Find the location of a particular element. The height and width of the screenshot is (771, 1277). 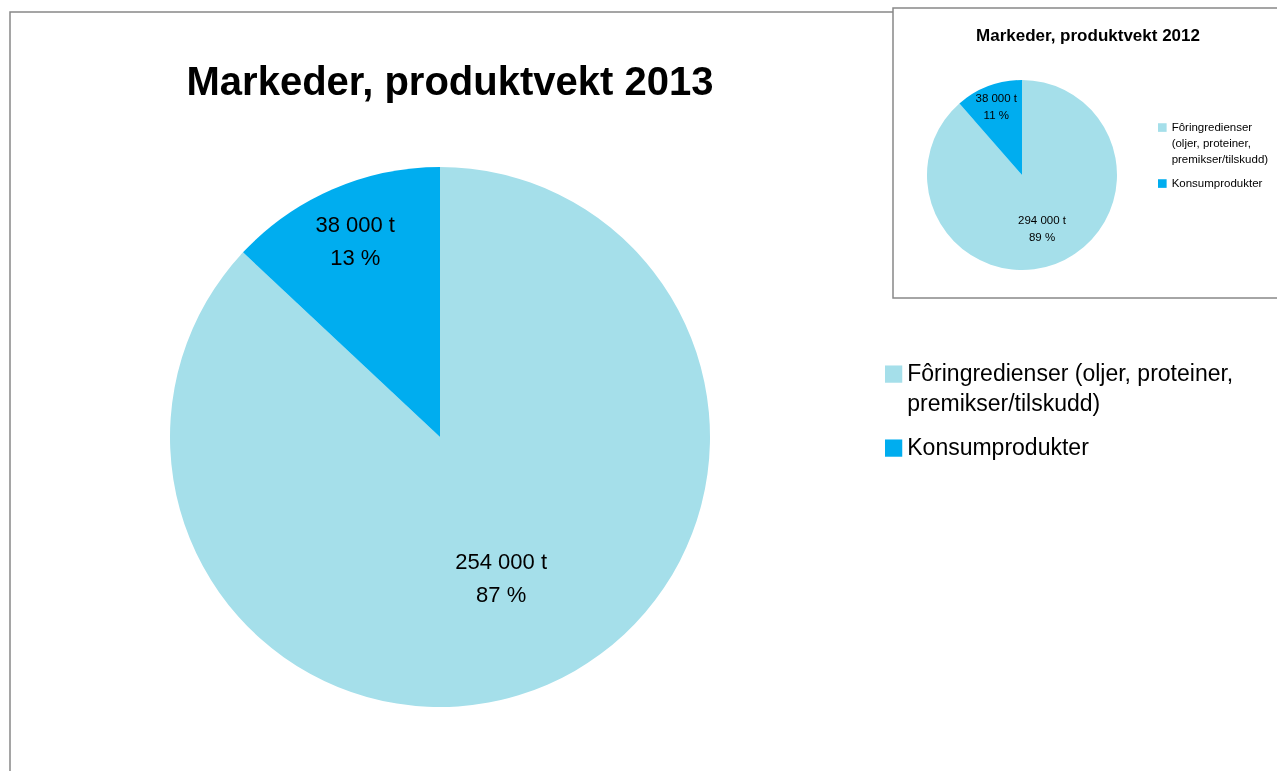

chart-title: Markeder, produktvekt 2013 is located at coordinates (450, 81).